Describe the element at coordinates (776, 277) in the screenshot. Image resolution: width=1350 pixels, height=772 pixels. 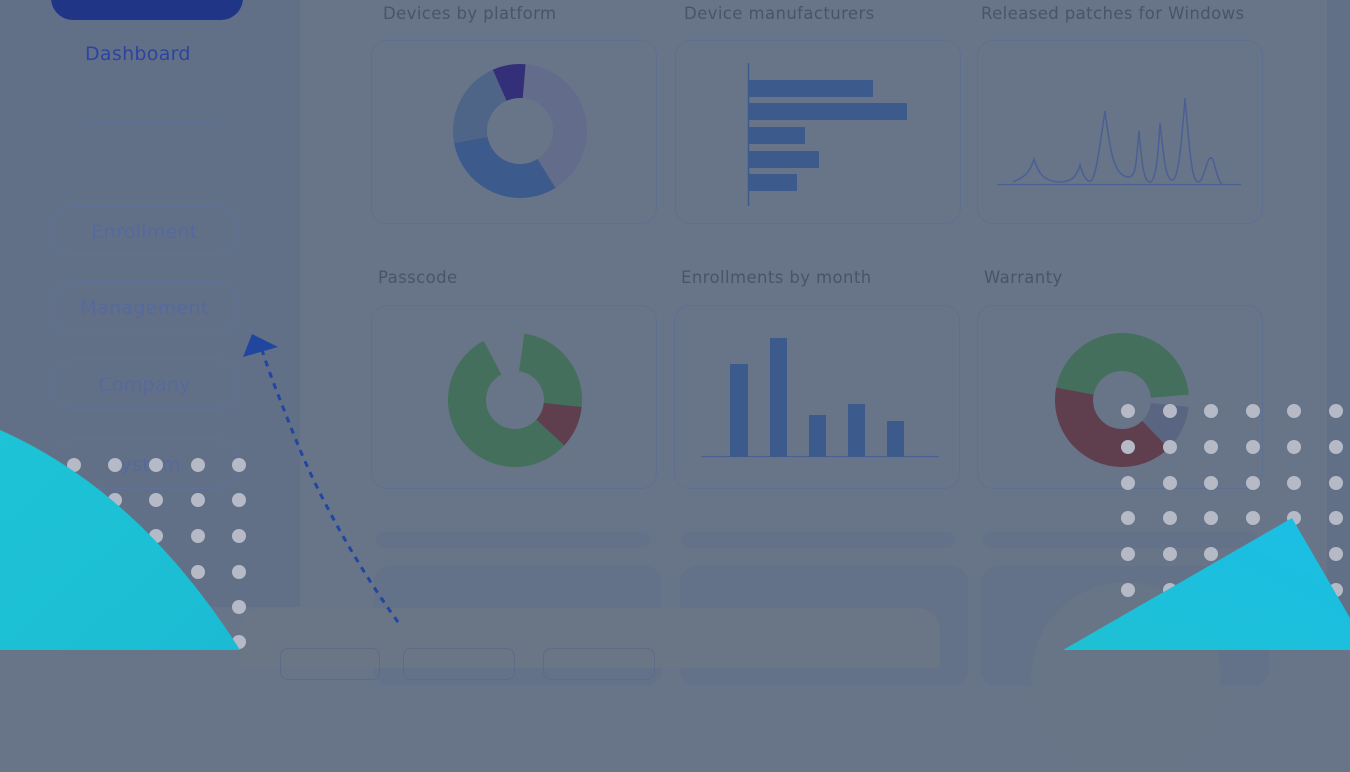
I see `card-title-enrollments-by-month: Enrollments by month` at that location.